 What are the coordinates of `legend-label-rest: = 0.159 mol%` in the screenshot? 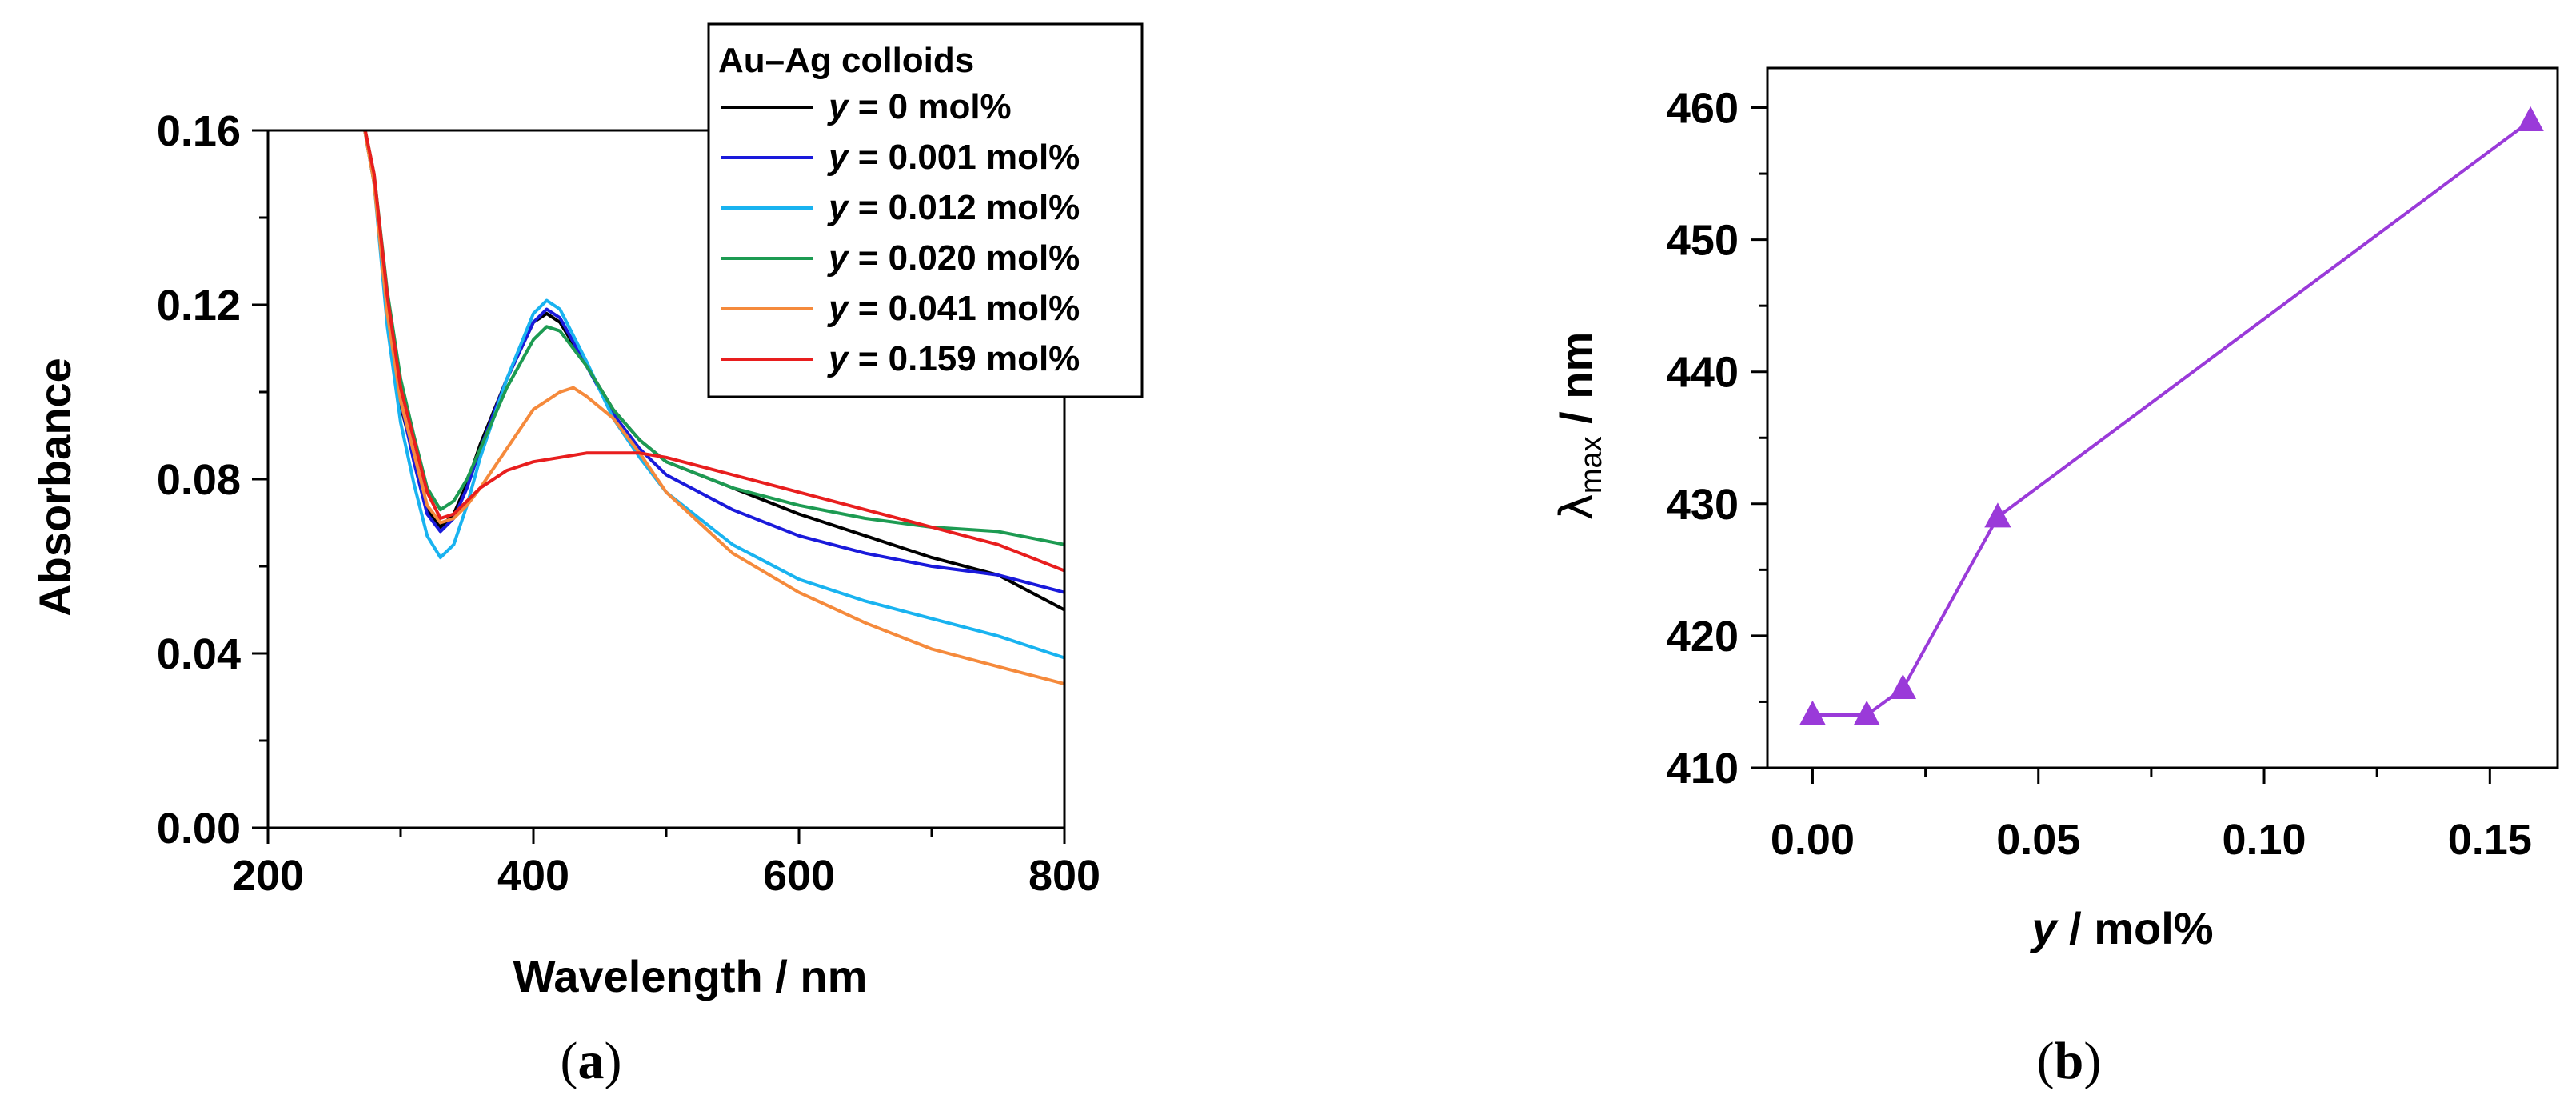 It's located at (964, 358).